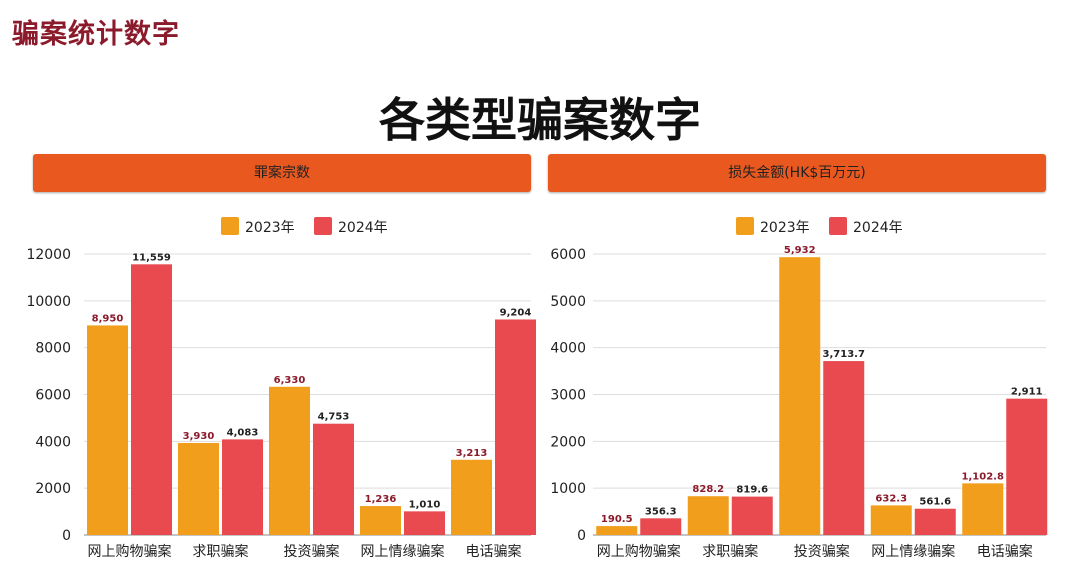 The width and height of the screenshot is (1080, 580). Describe the element at coordinates (891, 498) in the screenshot. I see `data-label: 632.3` at that location.